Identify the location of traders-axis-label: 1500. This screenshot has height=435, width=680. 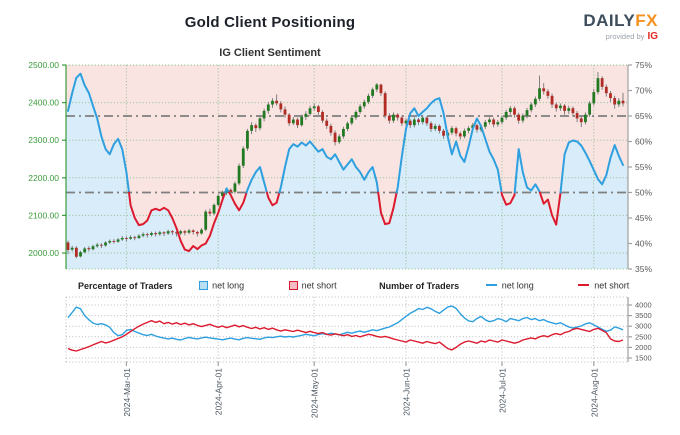
(643, 358).